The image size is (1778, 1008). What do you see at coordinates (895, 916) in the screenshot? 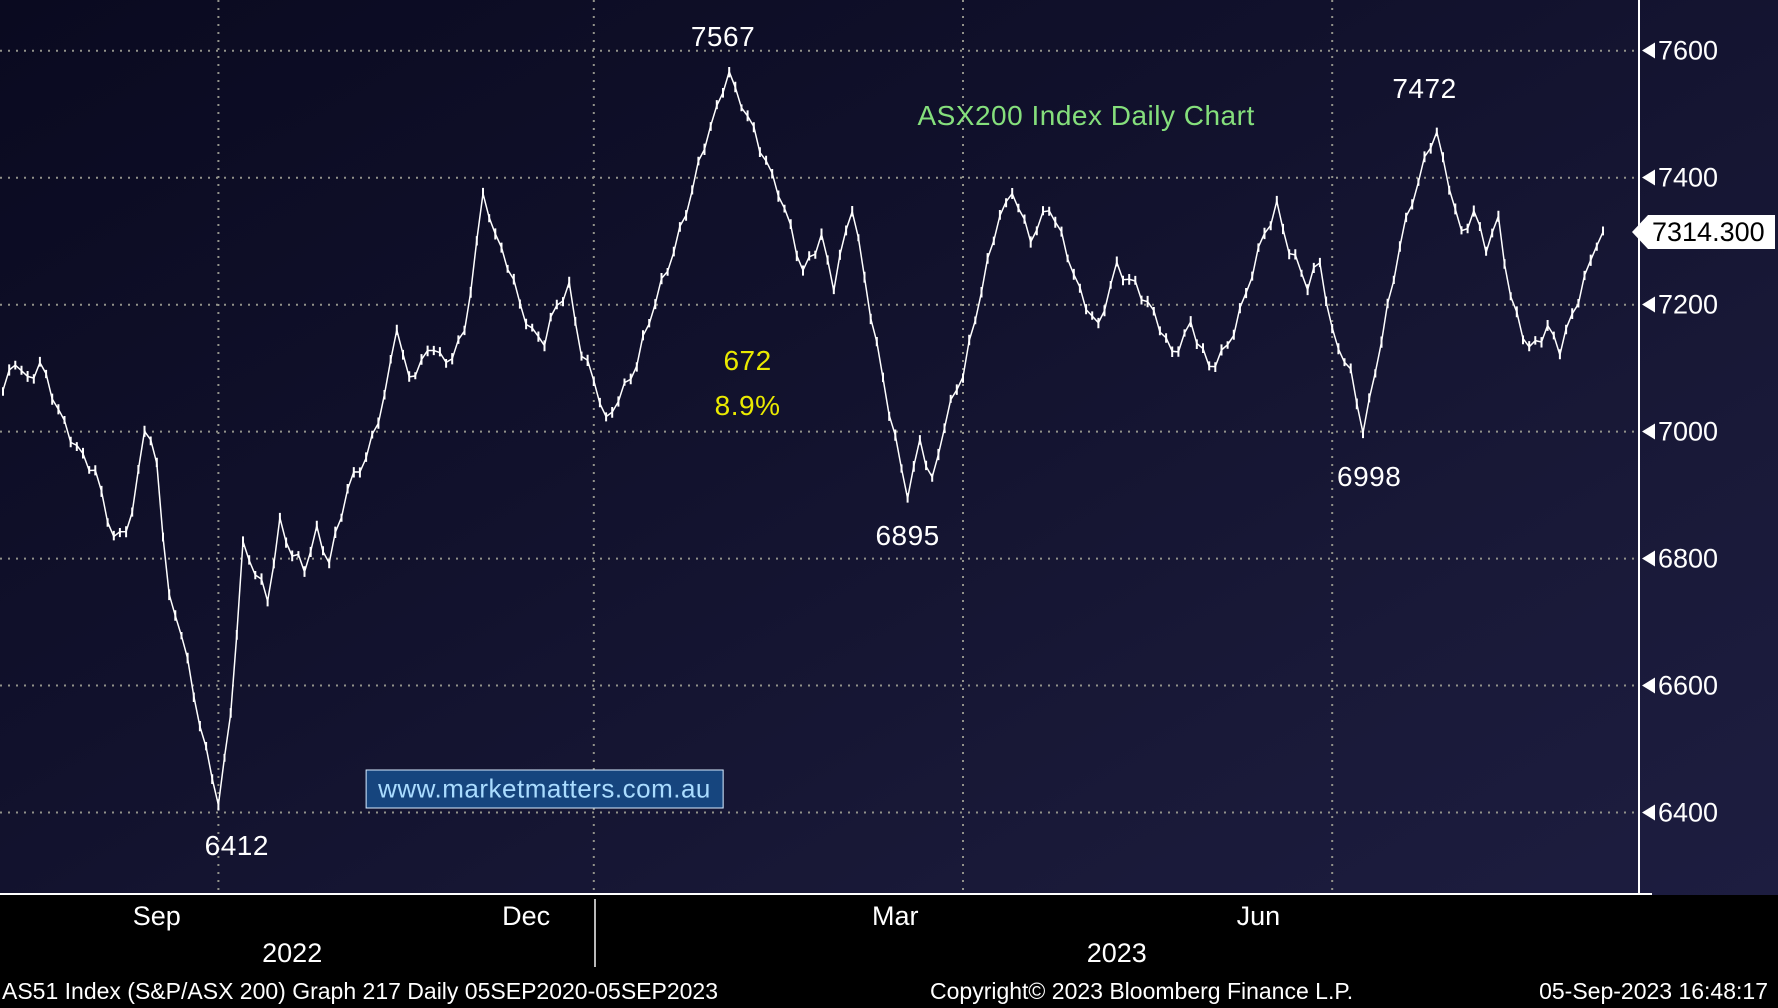
I see `x-axis-month-mar: Mar` at bounding box center [895, 916].